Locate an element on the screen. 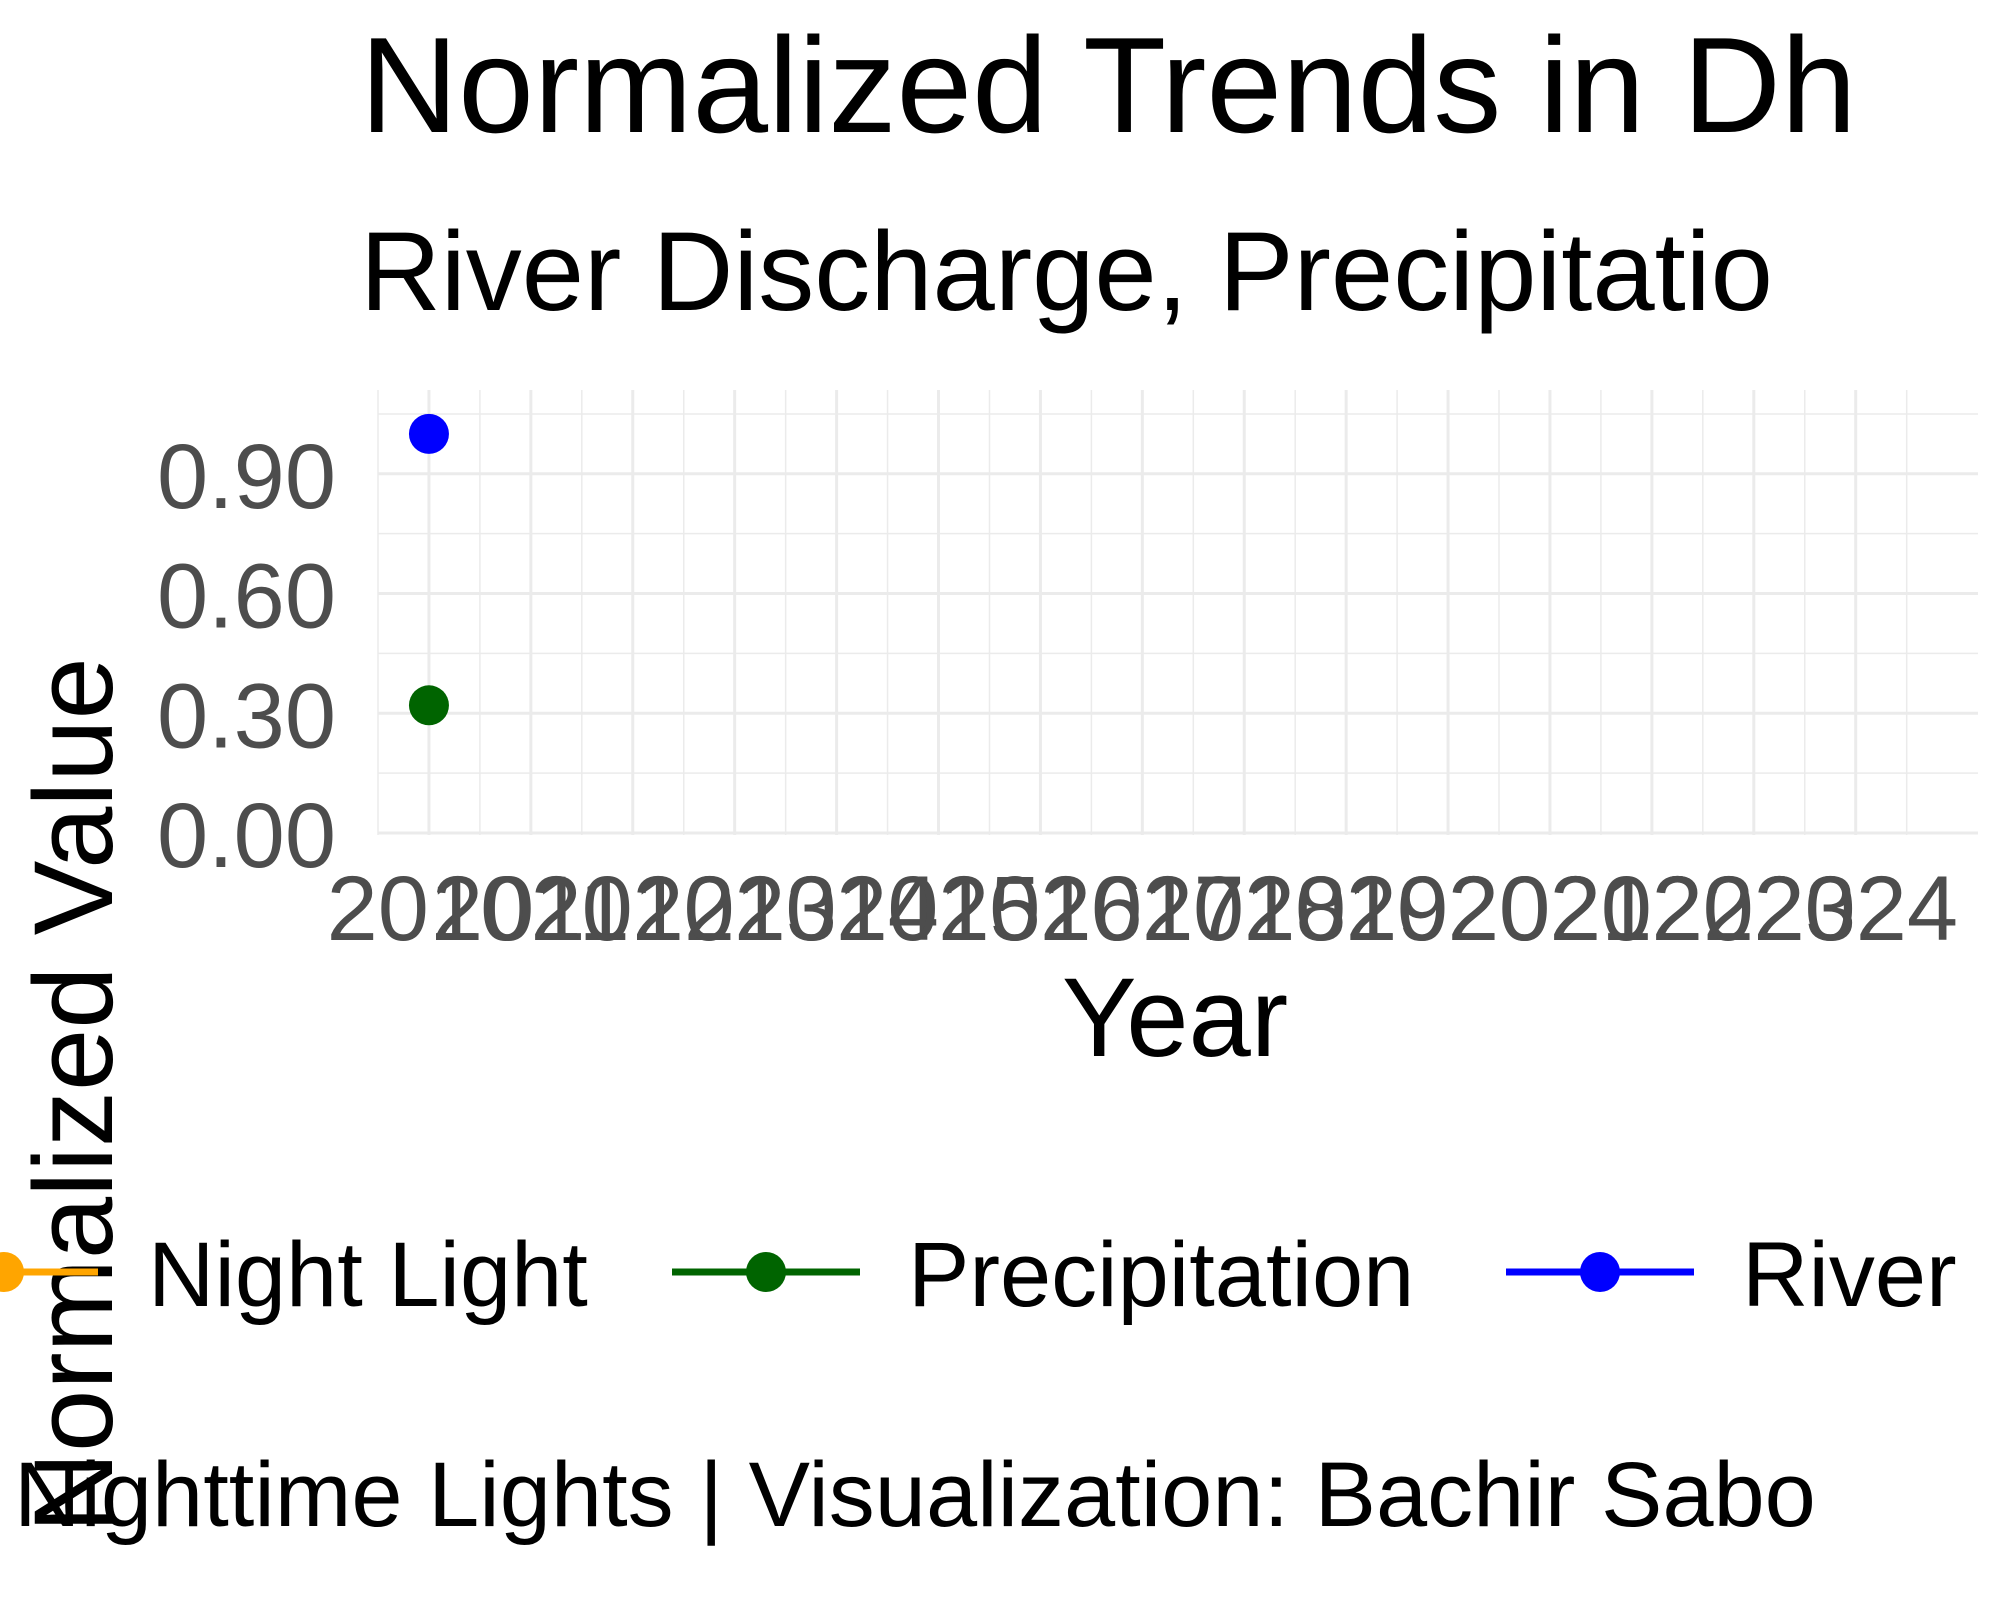  y-tick-label: 0.60 is located at coordinates (246, 597).